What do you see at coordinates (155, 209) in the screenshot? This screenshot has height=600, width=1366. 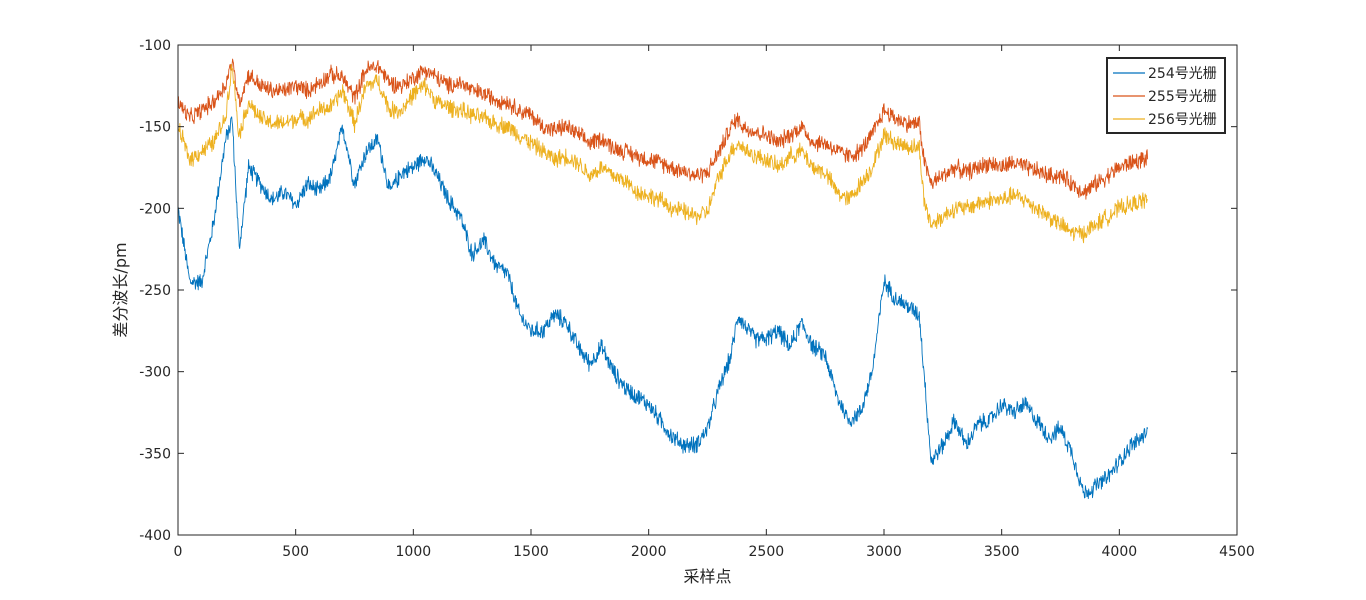 I see `y-tick-label: -200` at bounding box center [155, 209].